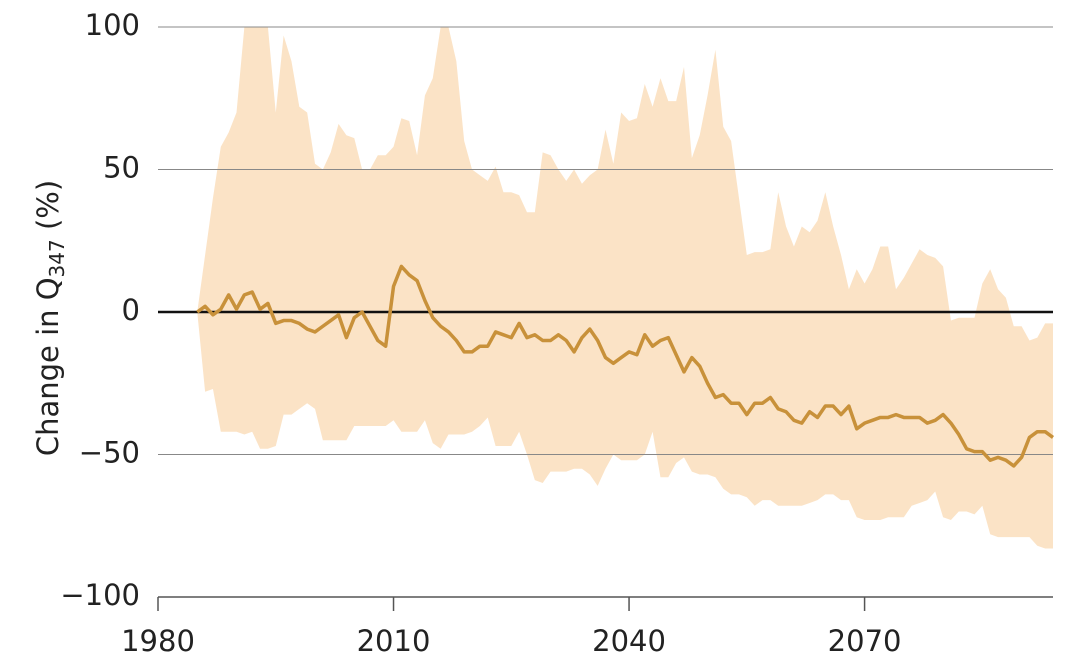  Describe the element at coordinates (121, 168) in the screenshot. I see `y-tick-label: 50` at that location.